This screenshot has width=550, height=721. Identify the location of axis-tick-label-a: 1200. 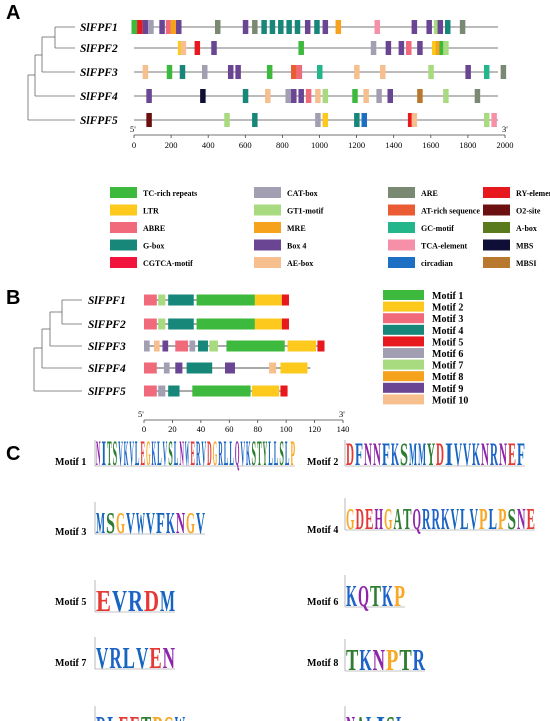
(356, 145).